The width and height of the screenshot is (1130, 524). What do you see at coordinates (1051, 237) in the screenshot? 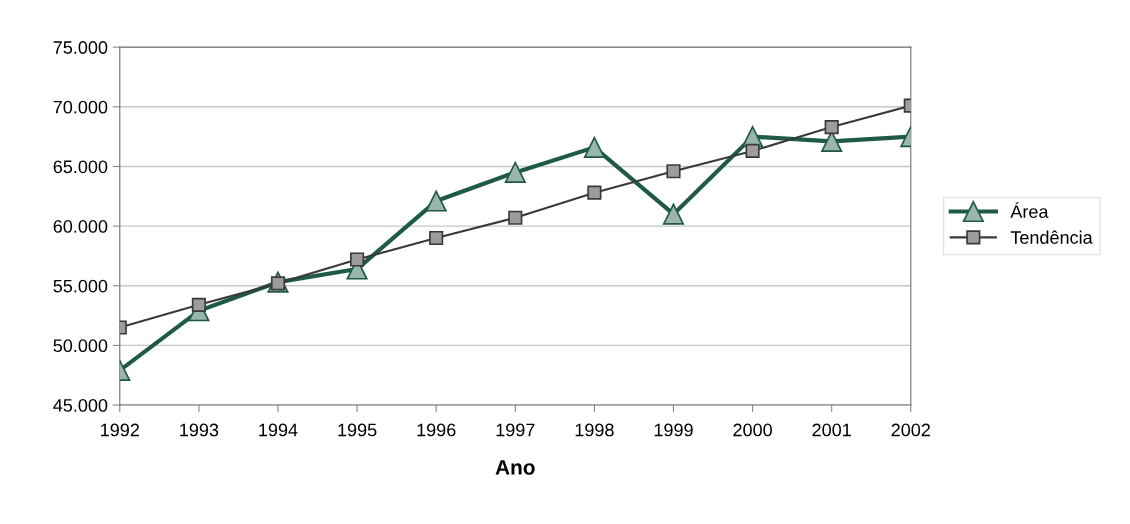
I see `legend-label: Tendência` at bounding box center [1051, 237].